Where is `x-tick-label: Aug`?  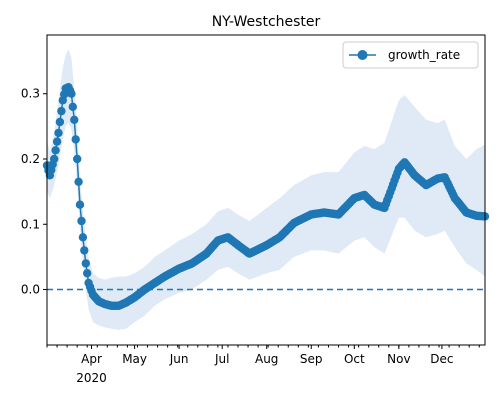
x-tick-label: Aug is located at coordinates (266, 359).